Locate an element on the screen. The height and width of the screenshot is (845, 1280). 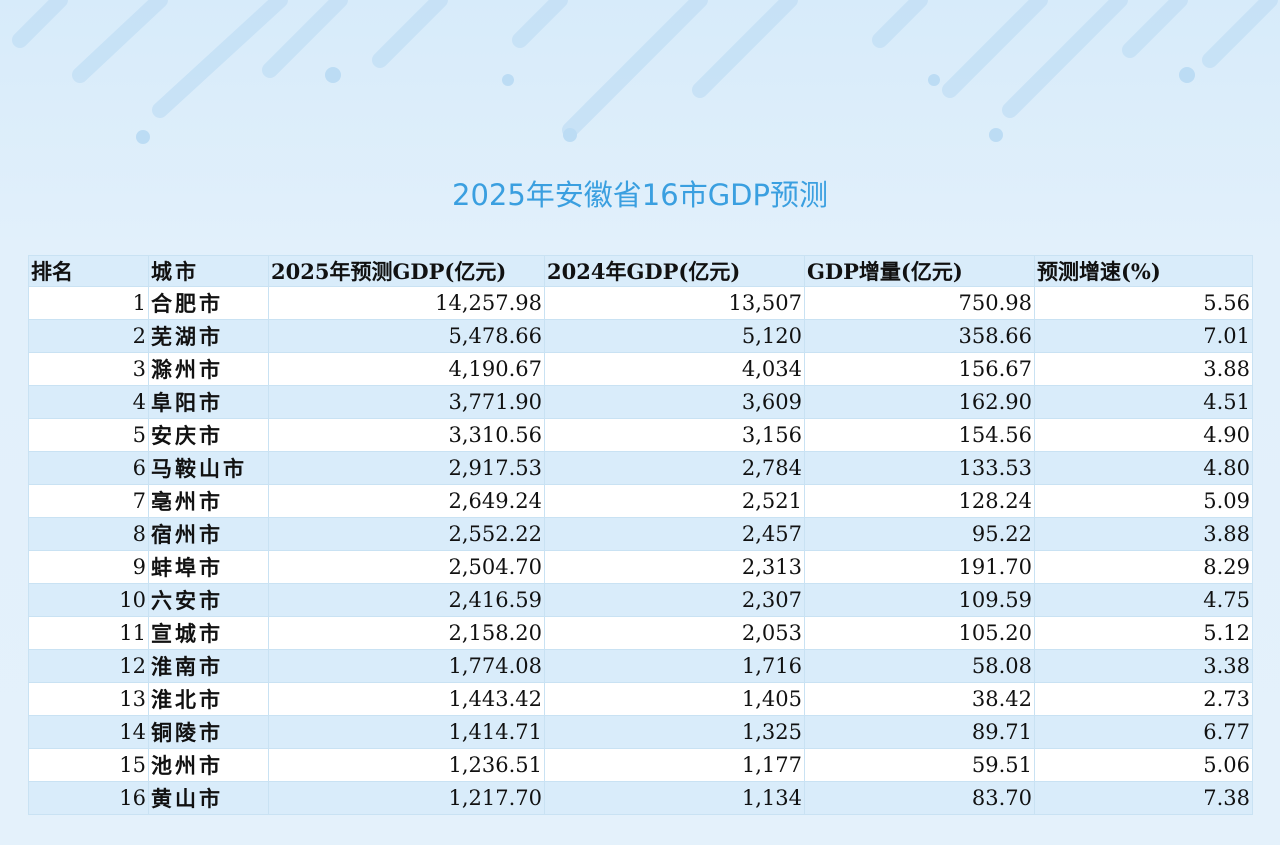
cell-rank: 5 is located at coordinates (88, 435).